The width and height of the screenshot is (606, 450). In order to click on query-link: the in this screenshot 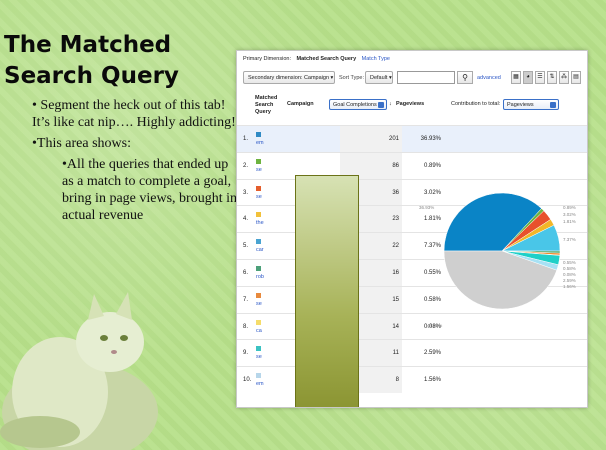, I will do `click(260, 223)`.